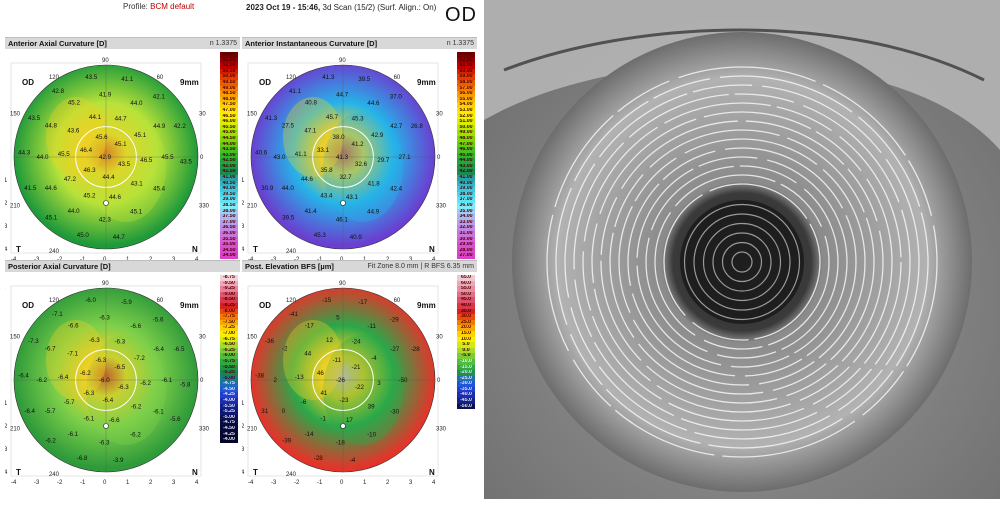  Describe the element at coordinates (466, 333) in the screenshot. I see `scale-step: 15.0` at that location.